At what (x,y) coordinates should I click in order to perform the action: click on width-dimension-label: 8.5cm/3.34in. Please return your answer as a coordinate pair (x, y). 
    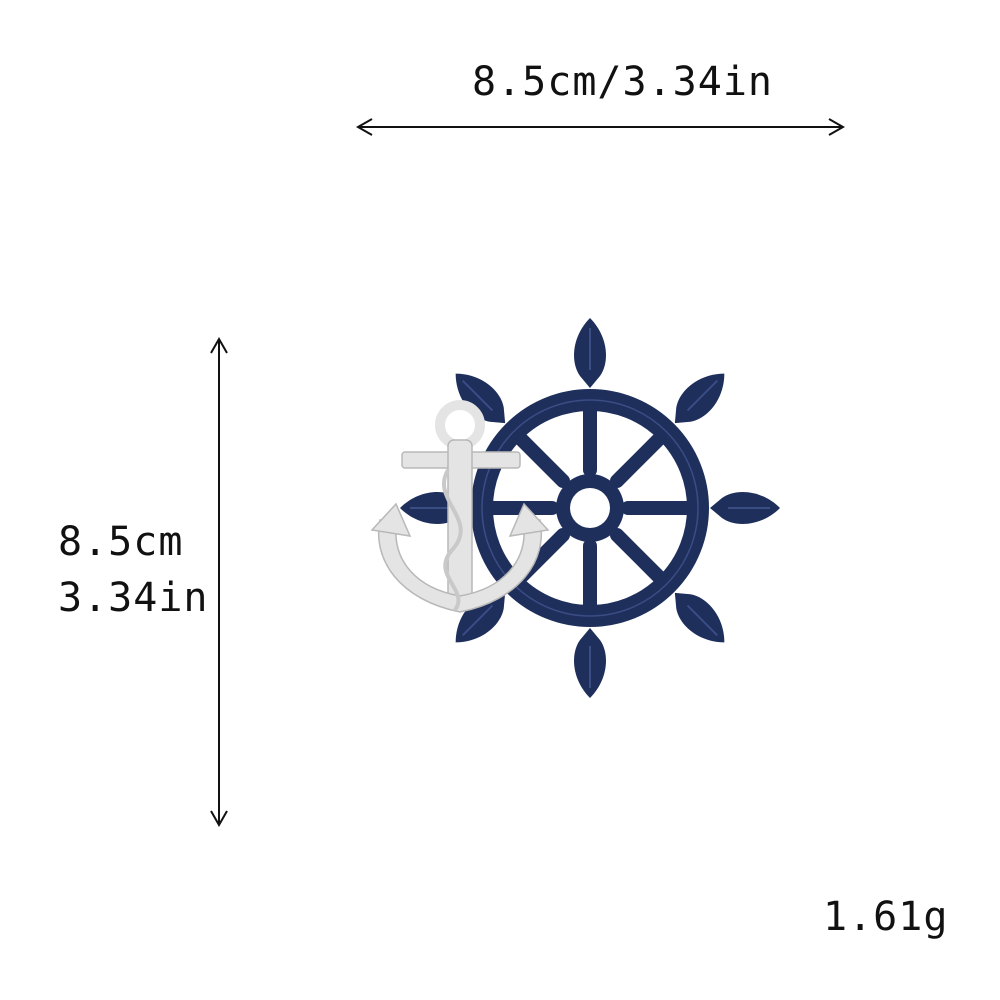
    Looking at the image, I should click on (622, 82).